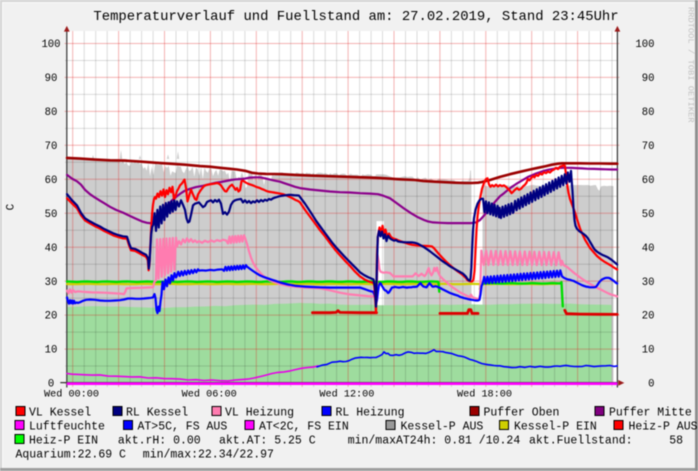 This screenshot has width=698, height=471. Describe the element at coordinates (71, 395) in the screenshot. I see `svg-text: Wed 00:00` at that location.